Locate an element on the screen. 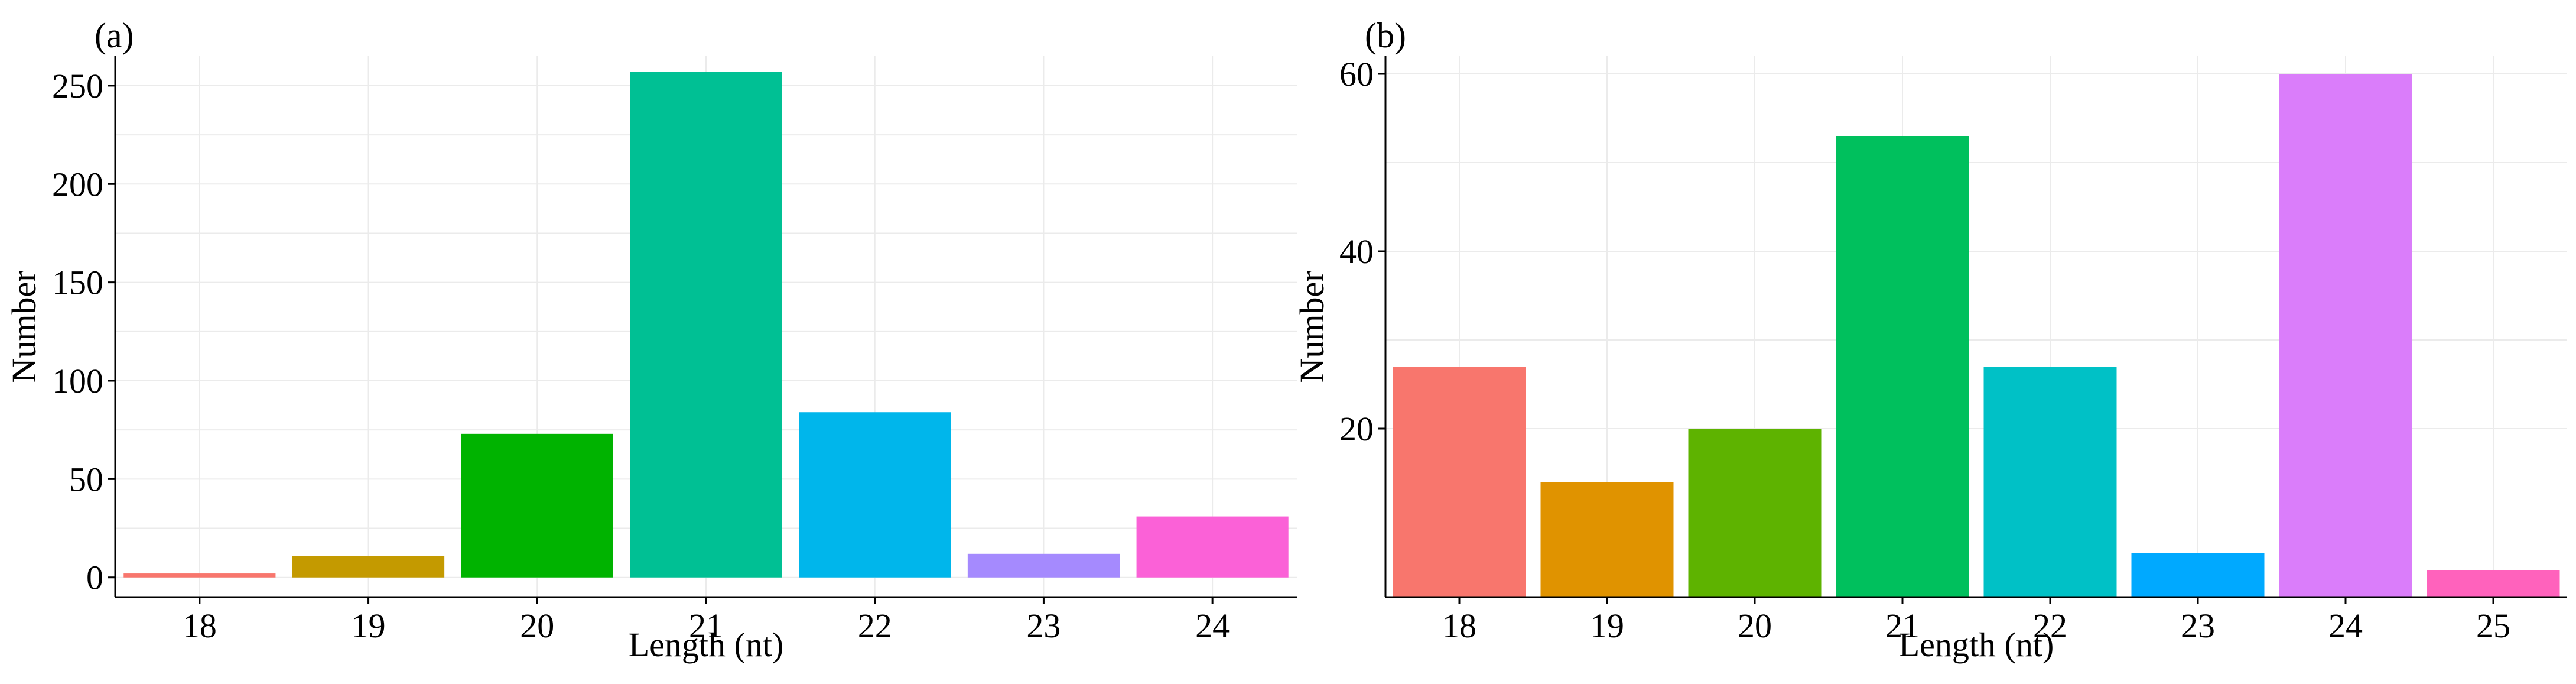  y-tick-label: 0 is located at coordinates (94, 578).